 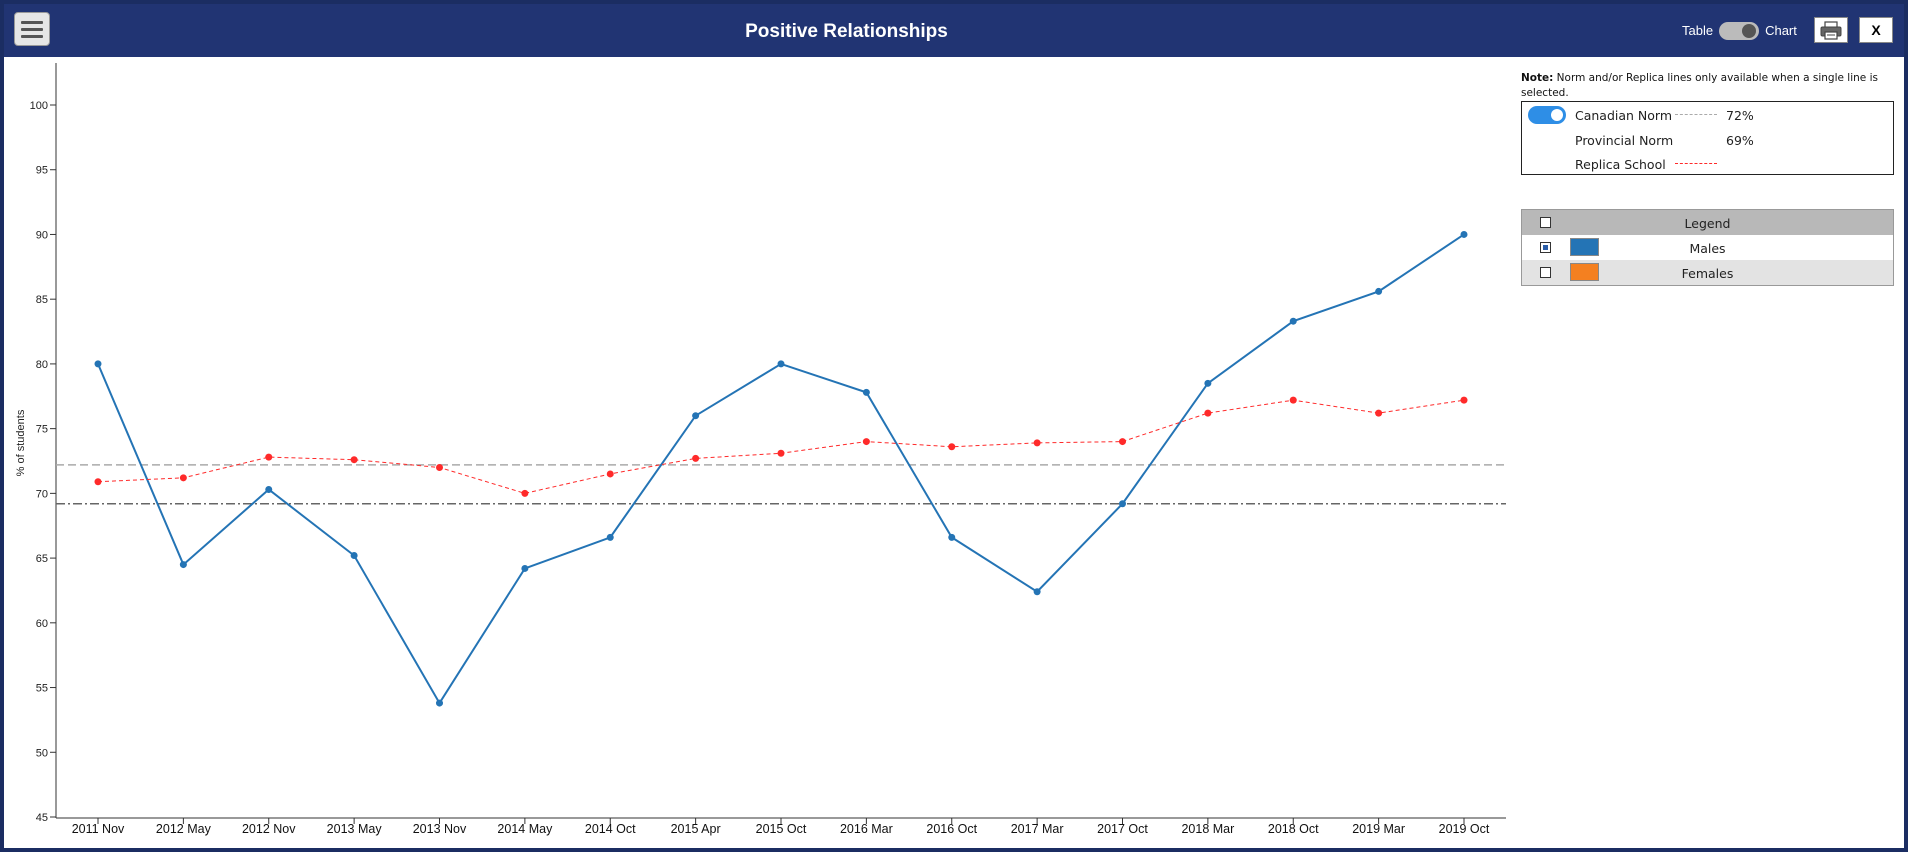 I want to click on y-tick-label: 100, so click(x=39, y=106).